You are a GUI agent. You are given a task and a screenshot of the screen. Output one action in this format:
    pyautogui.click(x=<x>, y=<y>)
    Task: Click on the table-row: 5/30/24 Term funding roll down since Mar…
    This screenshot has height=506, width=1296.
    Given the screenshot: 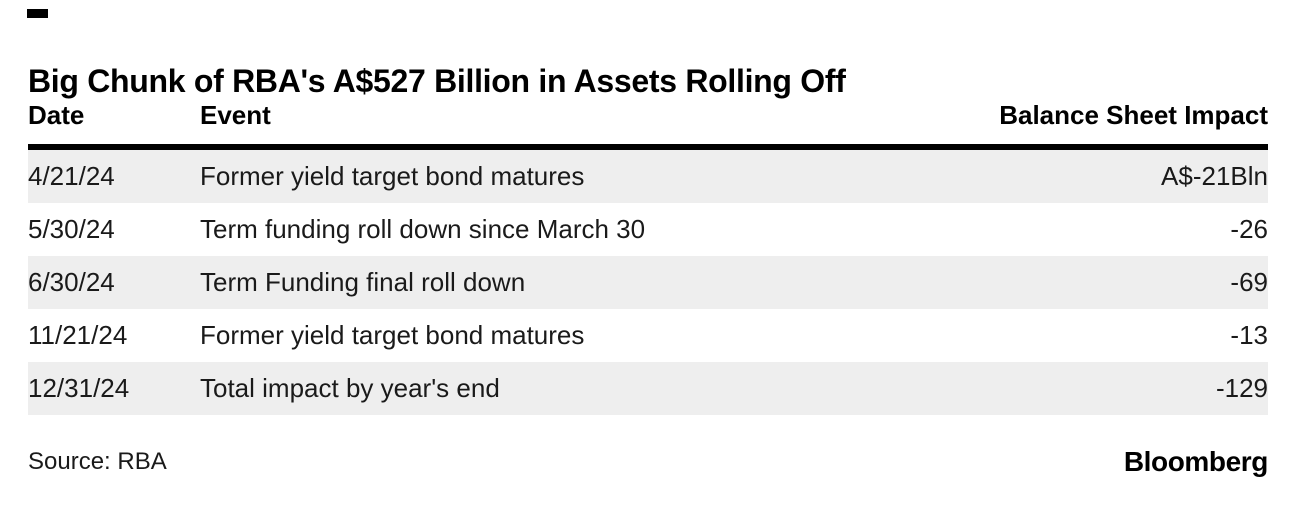 What is the action you would take?
    pyautogui.click(x=648, y=229)
    